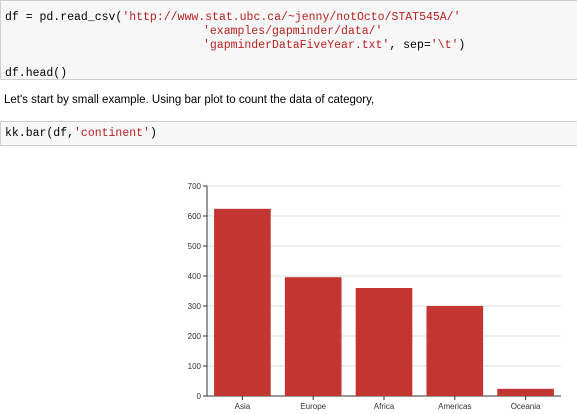 The width and height of the screenshot is (577, 414). What do you see at coordinates (112, 133) in the screenshot?
I see `code-string: 'continent'` at bounding box center [112, 133].